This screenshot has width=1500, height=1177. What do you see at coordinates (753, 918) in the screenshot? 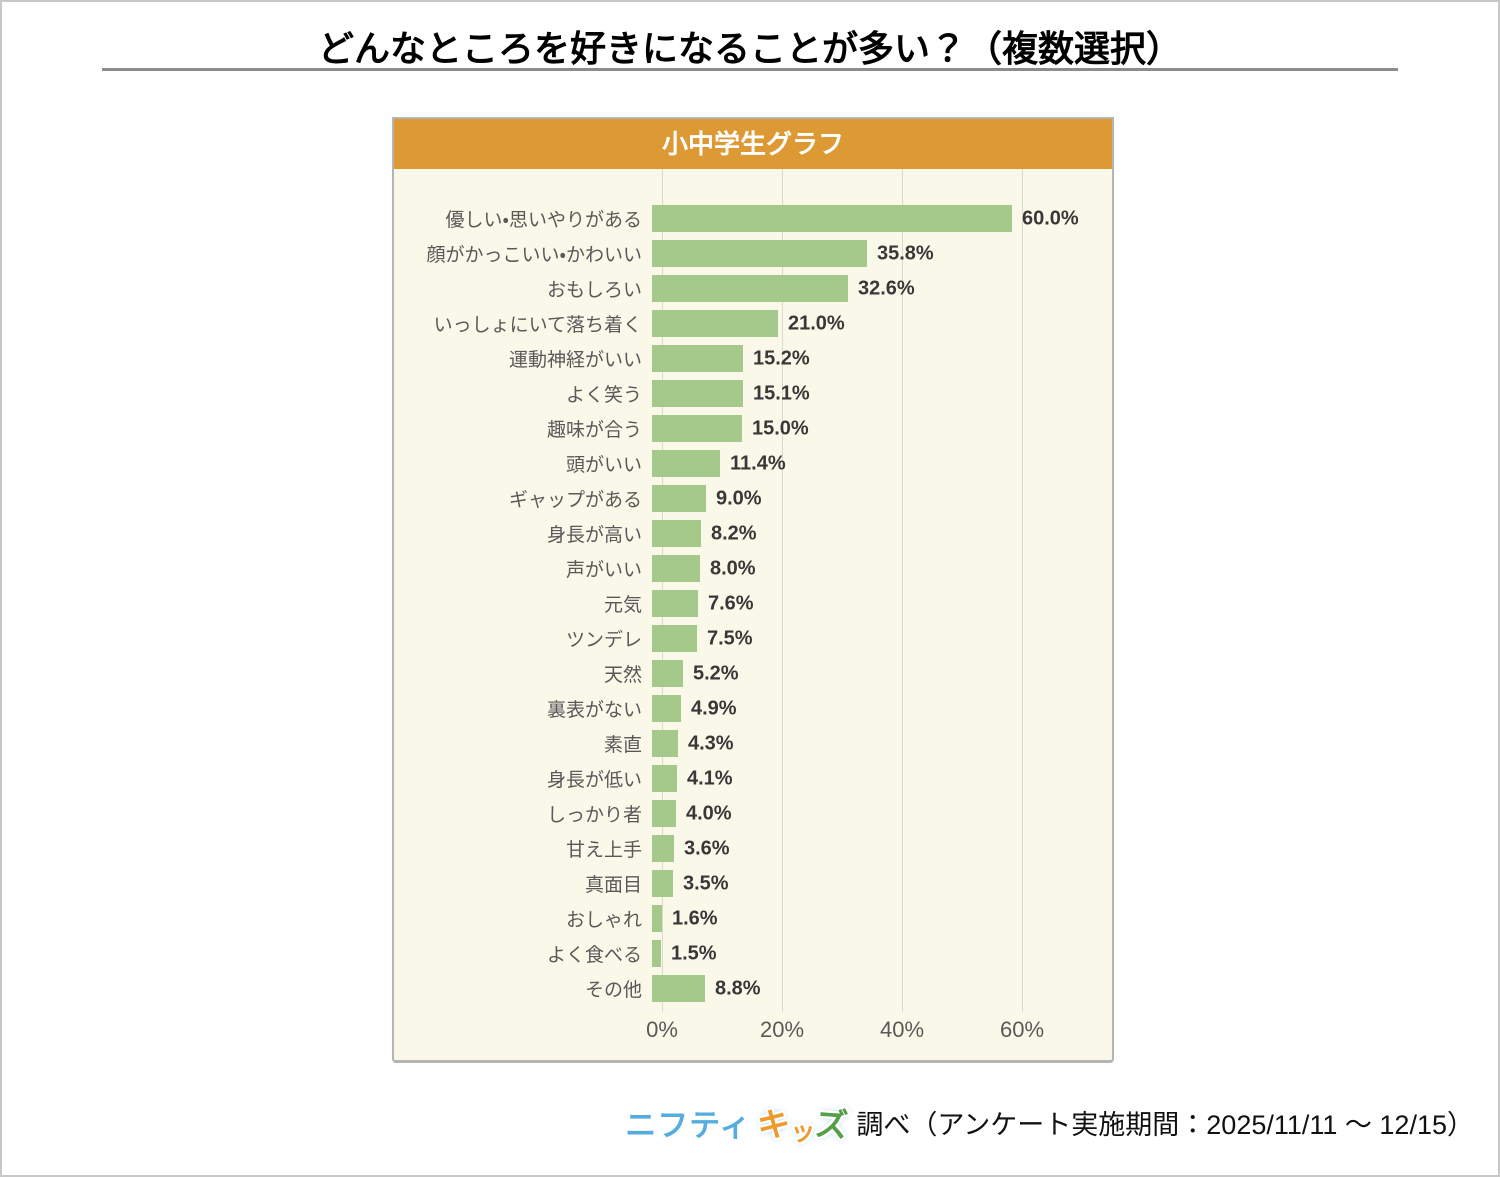
I see `chart-row: おしゃれ 1.6%` at bounding box center [753, 918].